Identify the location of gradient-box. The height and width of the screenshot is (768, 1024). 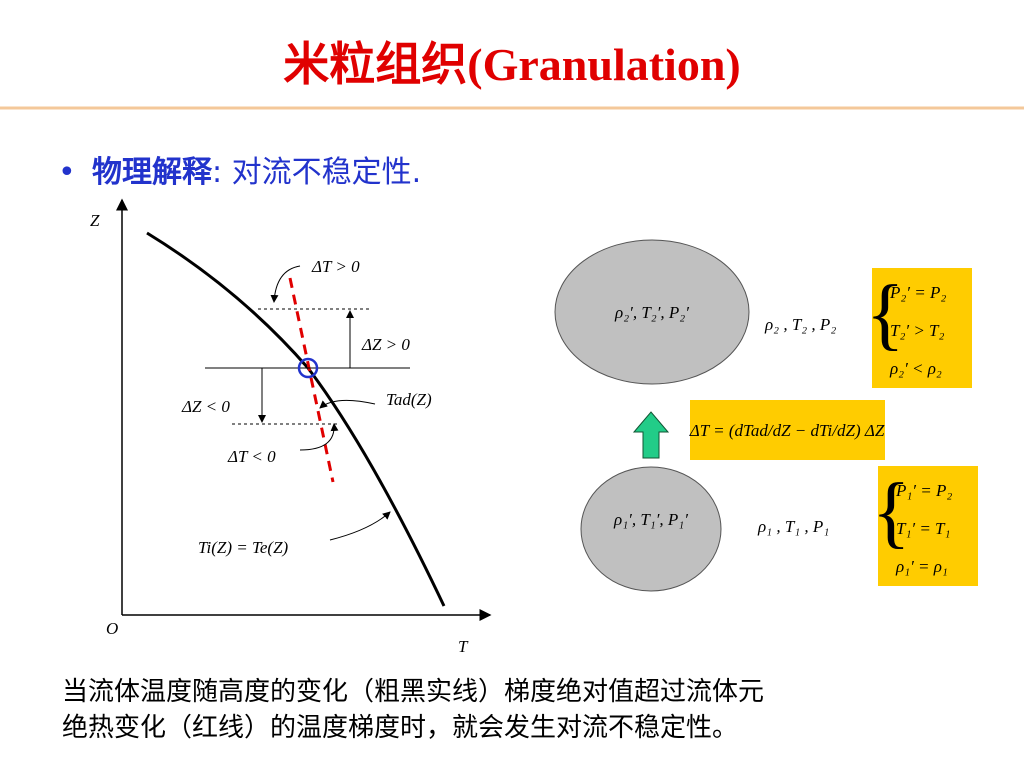
(787, 430).